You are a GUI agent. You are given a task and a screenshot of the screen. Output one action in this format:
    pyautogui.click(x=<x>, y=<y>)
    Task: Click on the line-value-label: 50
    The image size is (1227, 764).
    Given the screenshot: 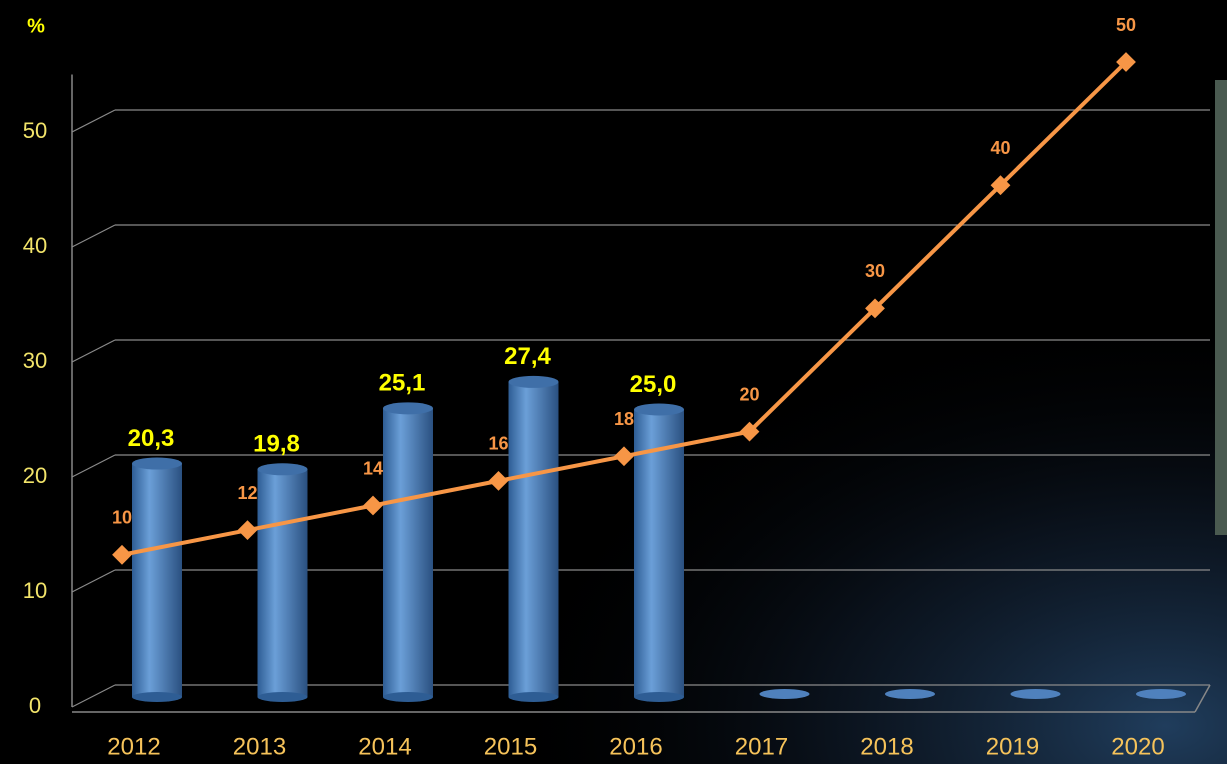 What is the action you would take?
    pyautogui.click(x=1126, y=25)
    